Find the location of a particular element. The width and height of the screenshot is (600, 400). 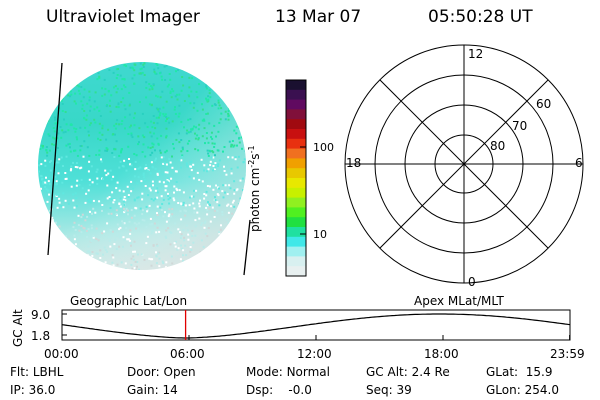

mlt-label-18: 18 is located at coordinates (354, 163).